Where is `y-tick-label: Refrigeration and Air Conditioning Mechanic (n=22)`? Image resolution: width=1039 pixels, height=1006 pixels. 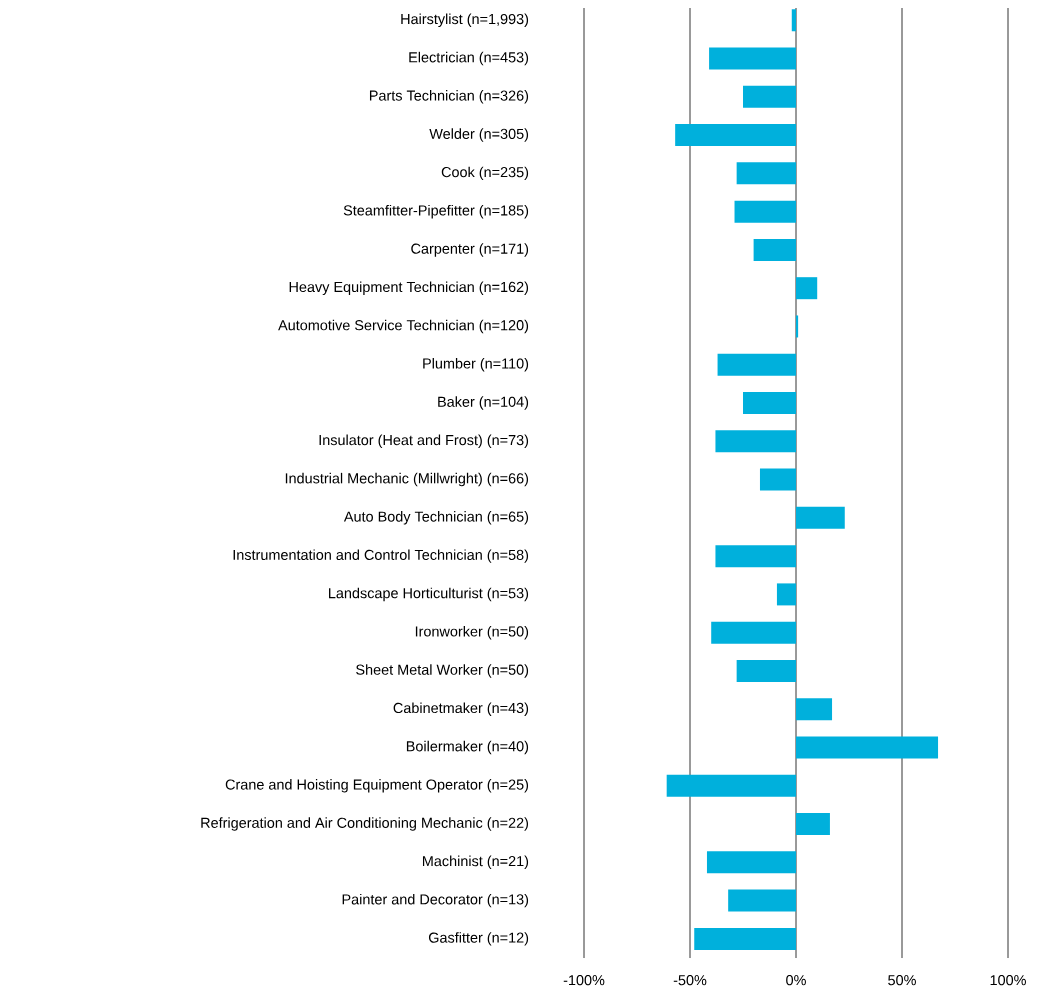 y-tick-label: Refrigeration and Air Conditioning Mechanic (n=22) is located at coordinates (365, 824).